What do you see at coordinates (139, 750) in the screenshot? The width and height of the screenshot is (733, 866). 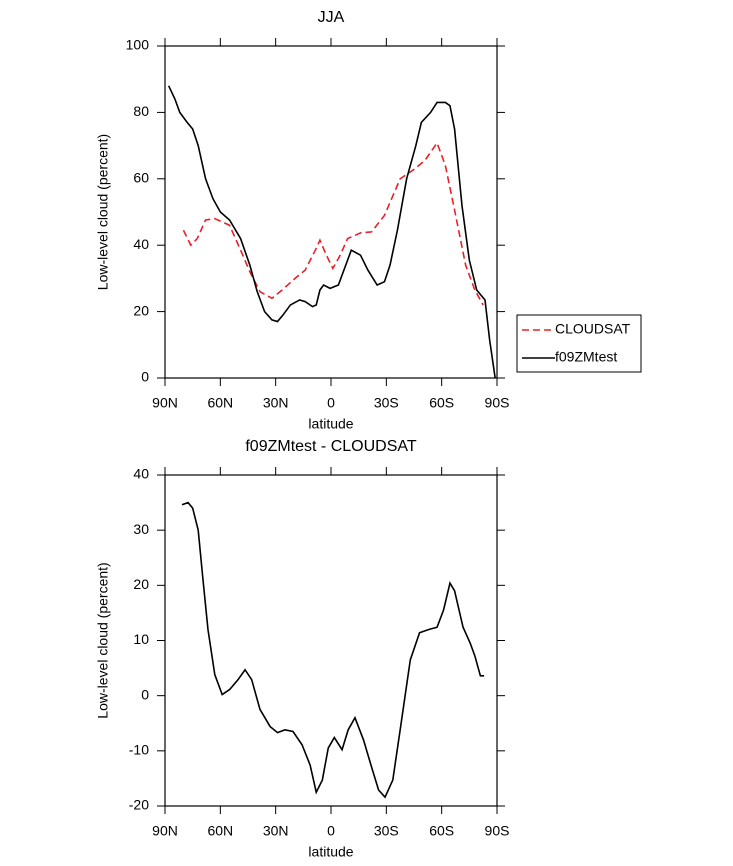 I see `y-tick-label: -10` at bounding box center [139, 750].